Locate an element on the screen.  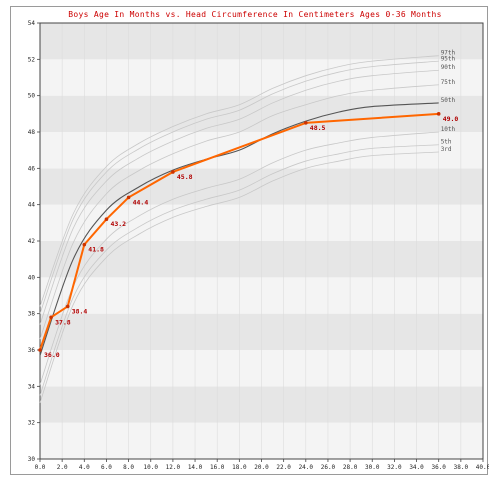
data-label: 45.8 is located at coordinates (185, 177).